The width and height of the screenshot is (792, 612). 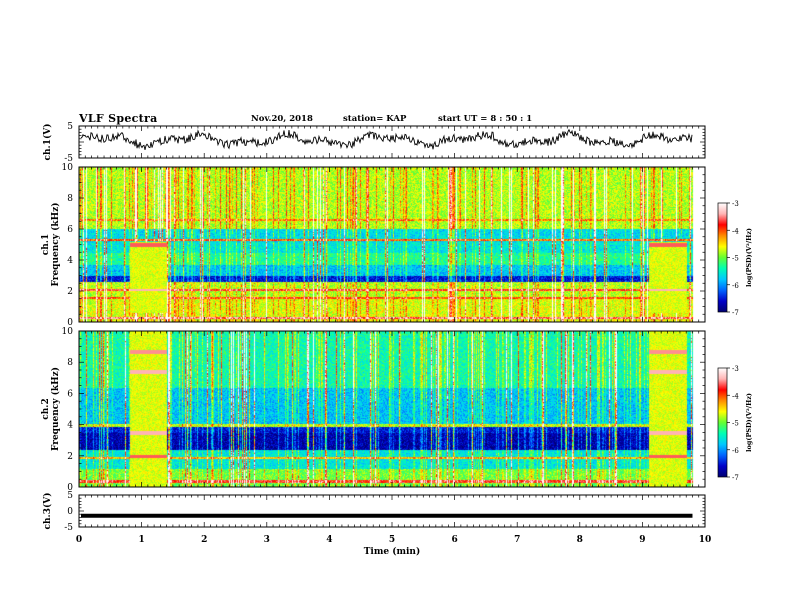 What do you see at coordinates (392, 540) in the screenshot?
I see `x-tick-label: 5` at bounding box center [392, 540].